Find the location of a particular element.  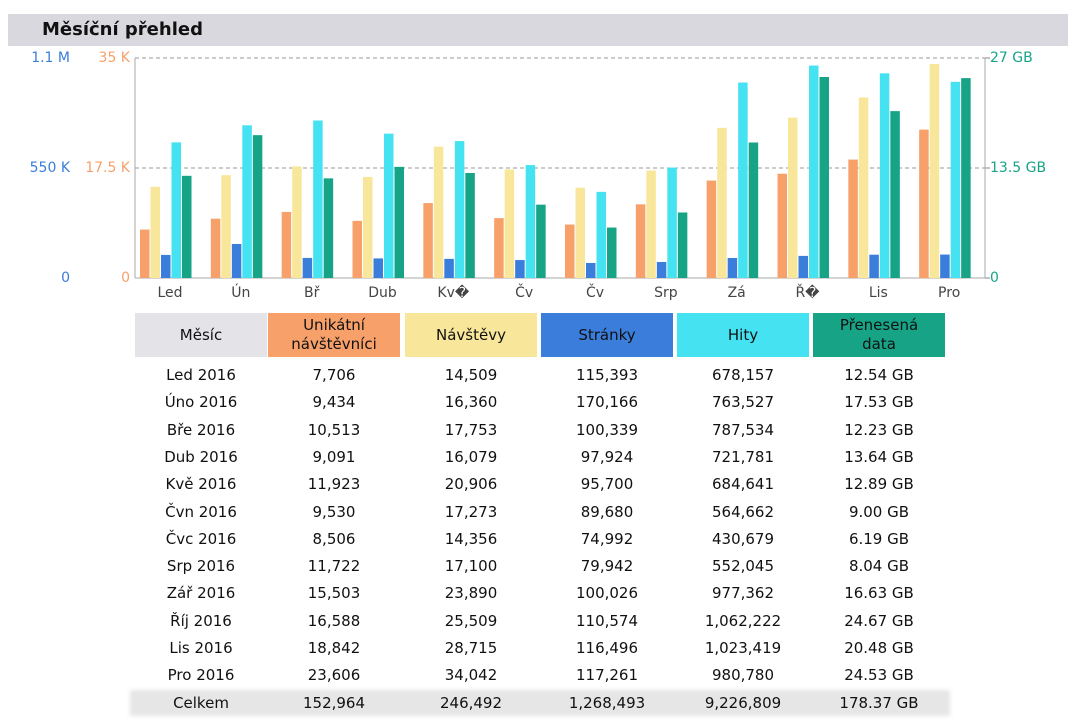

cell-value: 16,588 is located at coordinates (334, 620).